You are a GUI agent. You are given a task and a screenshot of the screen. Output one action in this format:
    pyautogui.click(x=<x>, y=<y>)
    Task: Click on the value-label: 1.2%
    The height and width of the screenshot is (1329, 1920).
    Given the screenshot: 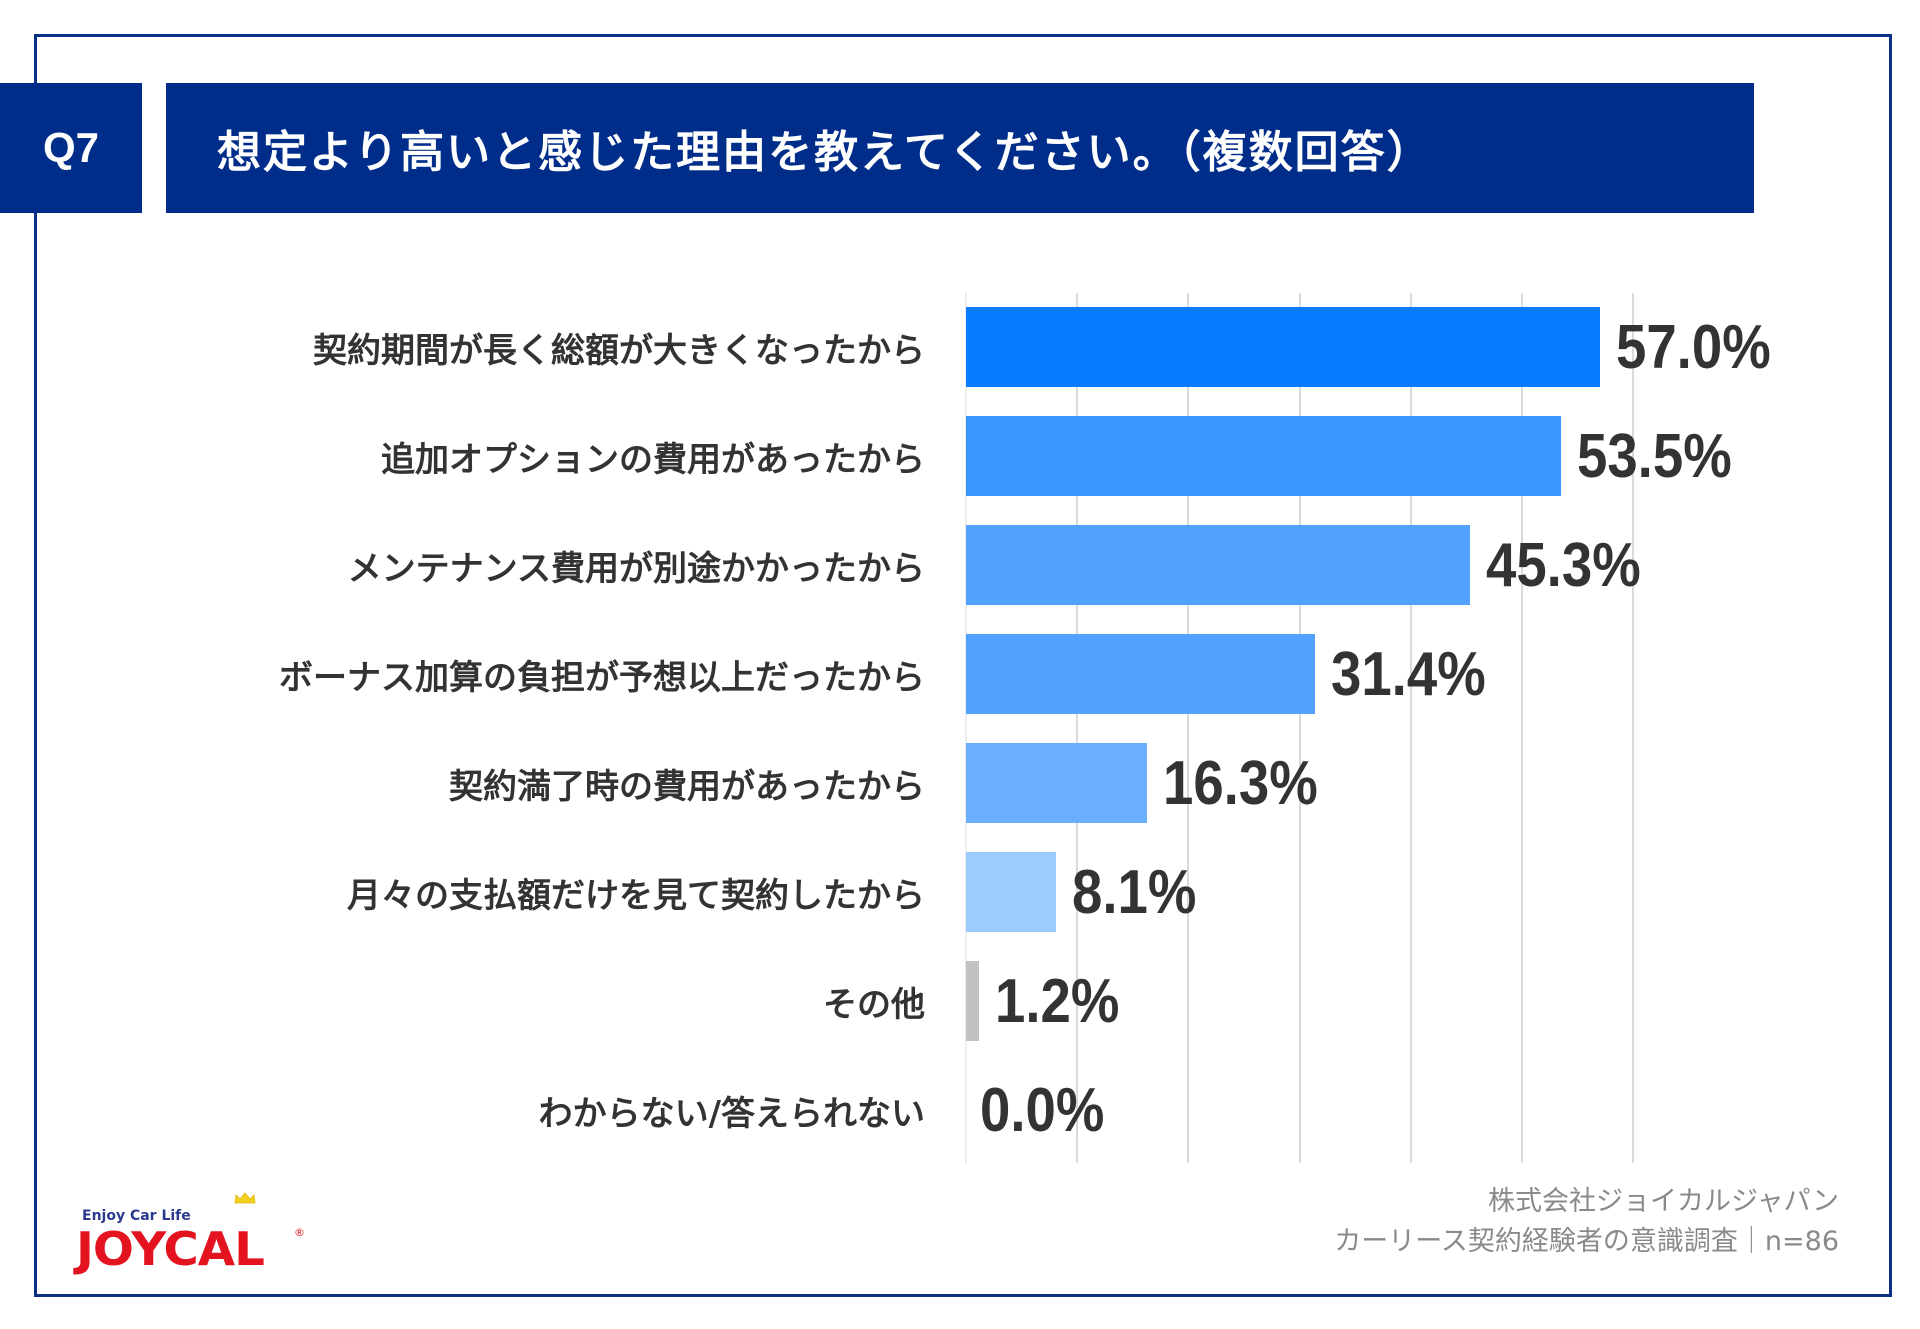 What is the action you would take?
    pyautogui.click(x=1057, y=1001)
    